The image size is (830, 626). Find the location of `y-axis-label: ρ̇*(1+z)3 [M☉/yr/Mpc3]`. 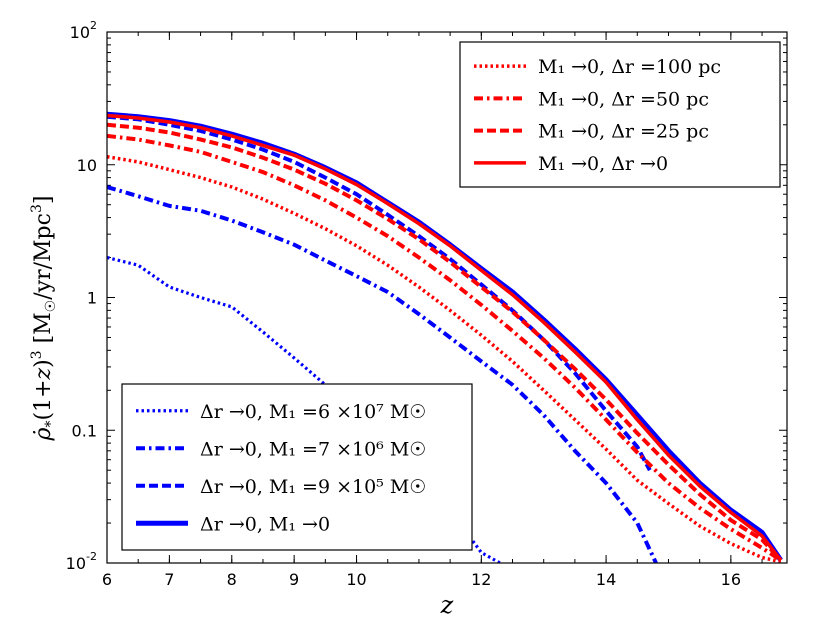

y-axis-label: ρ̇*(1+z)3 [M☉/yr/Mpc3] is located at coordinates (44, 319).